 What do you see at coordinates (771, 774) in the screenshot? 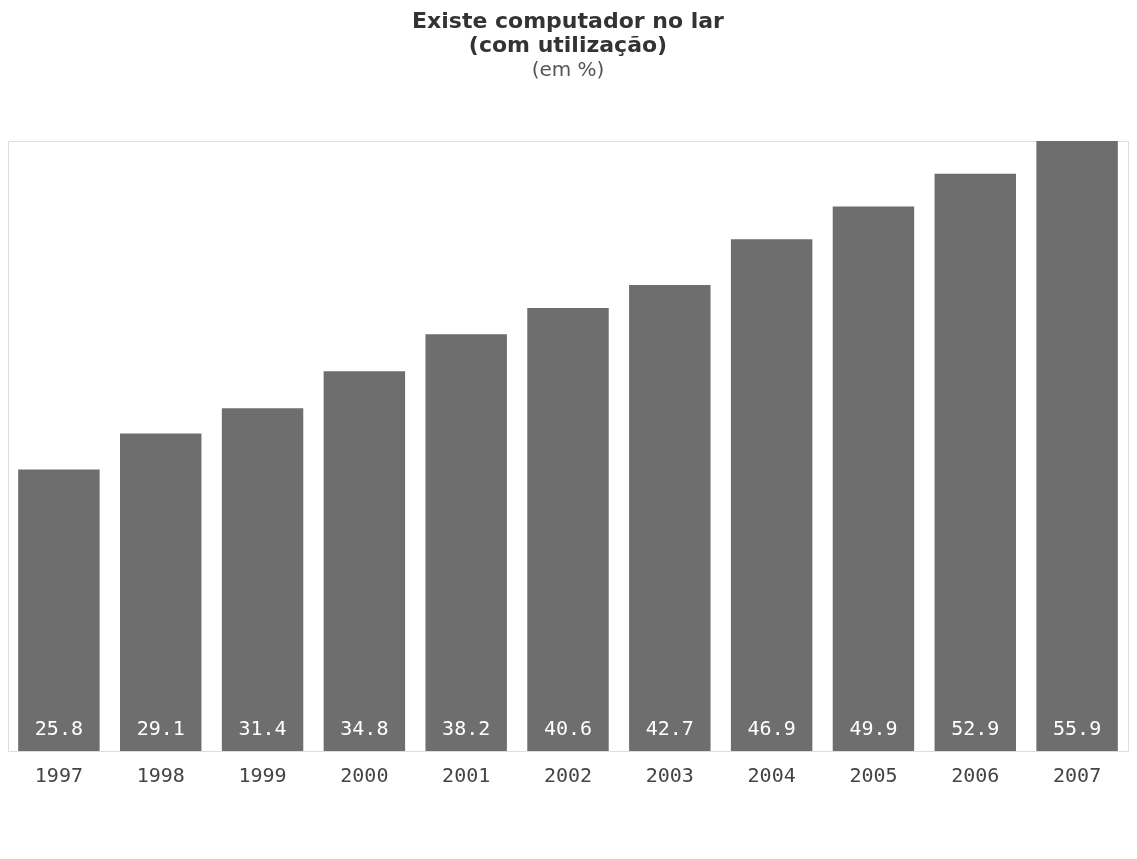
I see `x-tick-label: 2004` at bounding box center [771, 774].